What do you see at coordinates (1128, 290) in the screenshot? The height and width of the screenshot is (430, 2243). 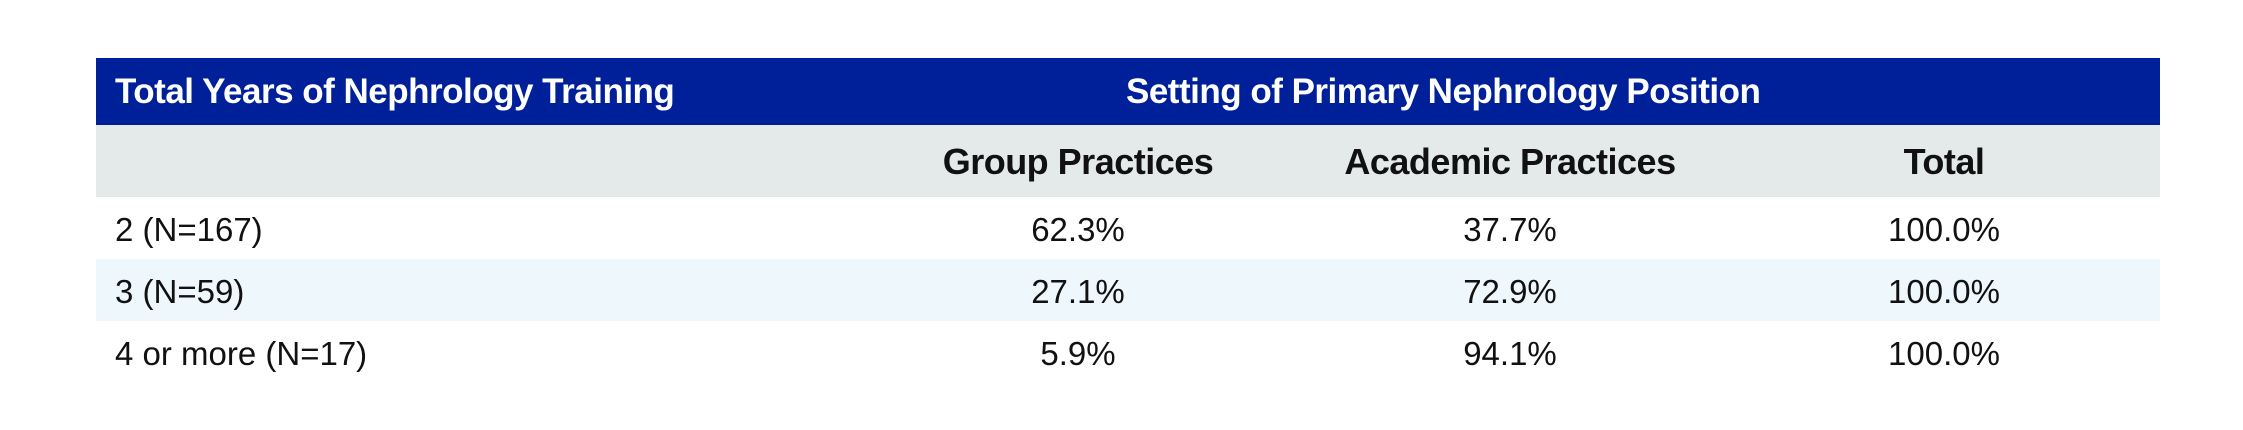 I see `table-row: 3 (N=59) 27.1% 72.9% 100.0%` at bounding box center [1128, 290].